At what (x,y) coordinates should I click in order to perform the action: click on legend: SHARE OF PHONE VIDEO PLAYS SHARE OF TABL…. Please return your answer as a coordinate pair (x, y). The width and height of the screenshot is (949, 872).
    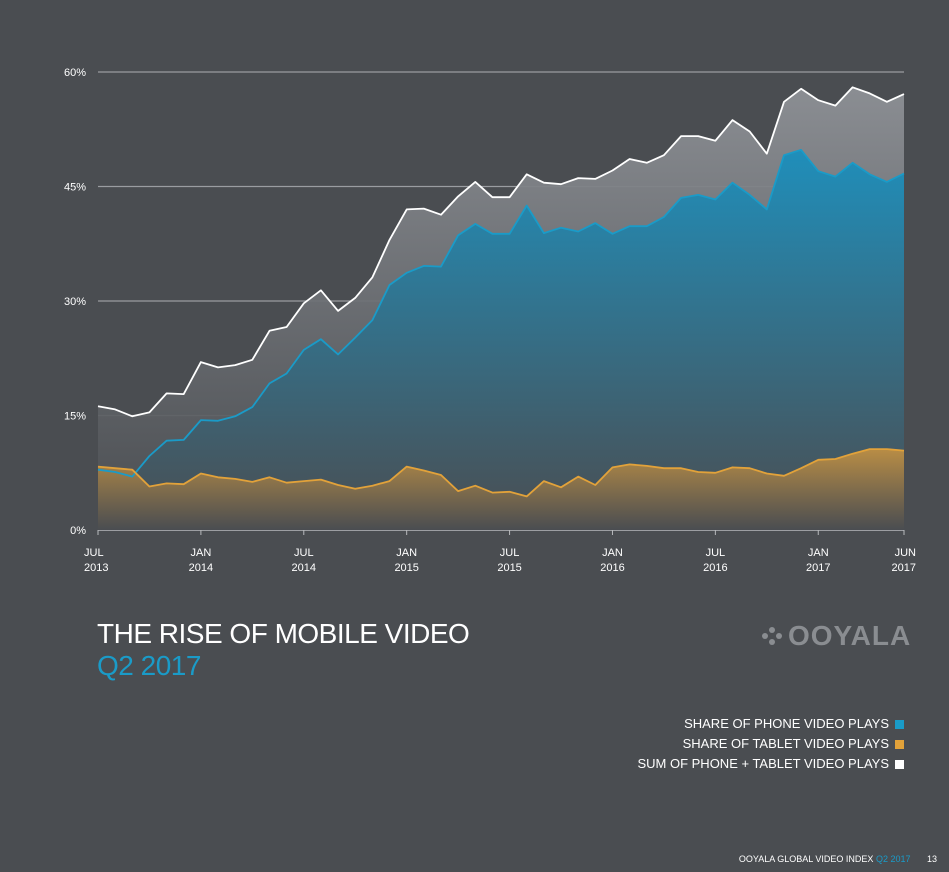
    Looking at the image, I should click on (770, 744).